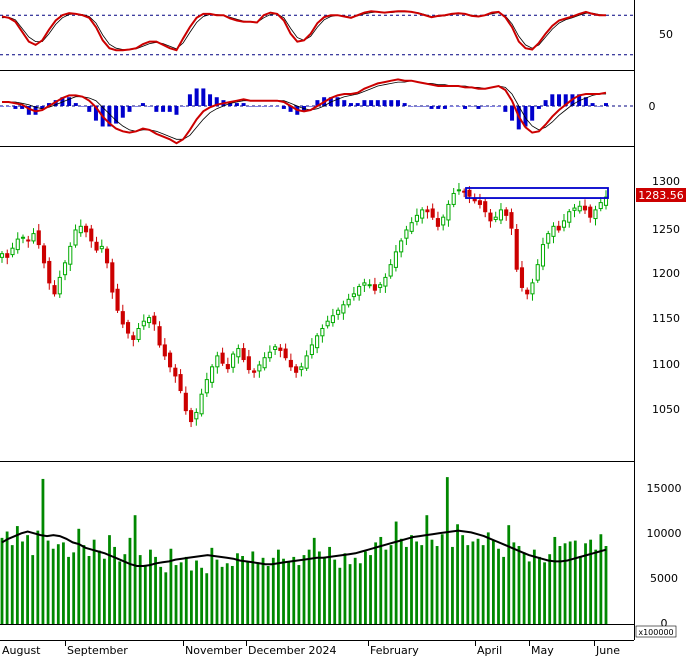  Describe the element at coordinates (666, 318) in the screenshot. I see `price-tick-label: 1150` at that location.